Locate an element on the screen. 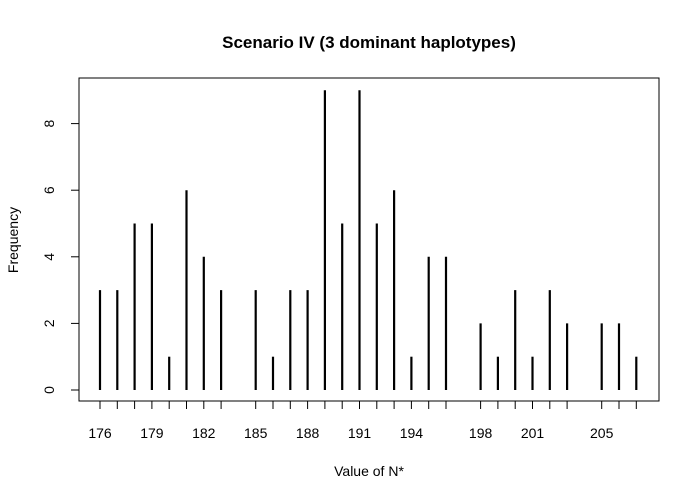 The width and height of the screenshot is (700, 500). y-tick-label-8: 8 is located at coordinates (49, 123).